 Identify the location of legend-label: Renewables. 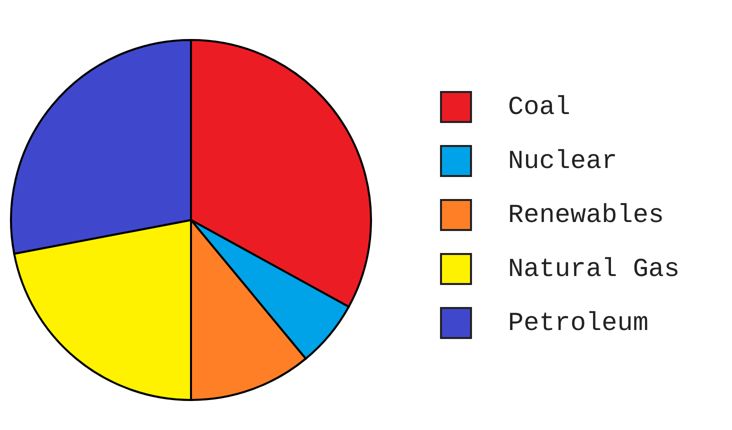
(586, 215).